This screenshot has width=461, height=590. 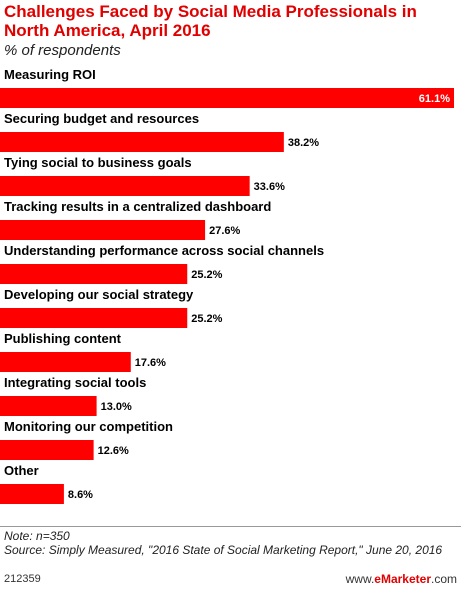 I want to click on category-label: Tying social to business goals, so click(x=98, y=162).